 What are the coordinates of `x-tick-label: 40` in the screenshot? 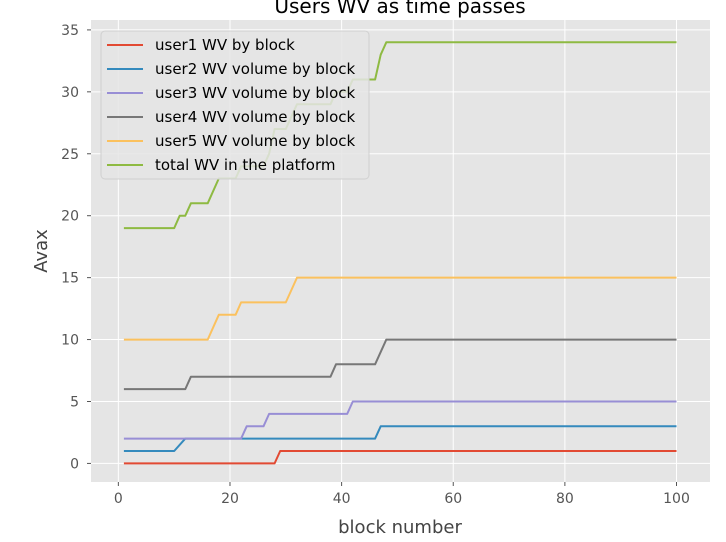 It's located at (342, 499).